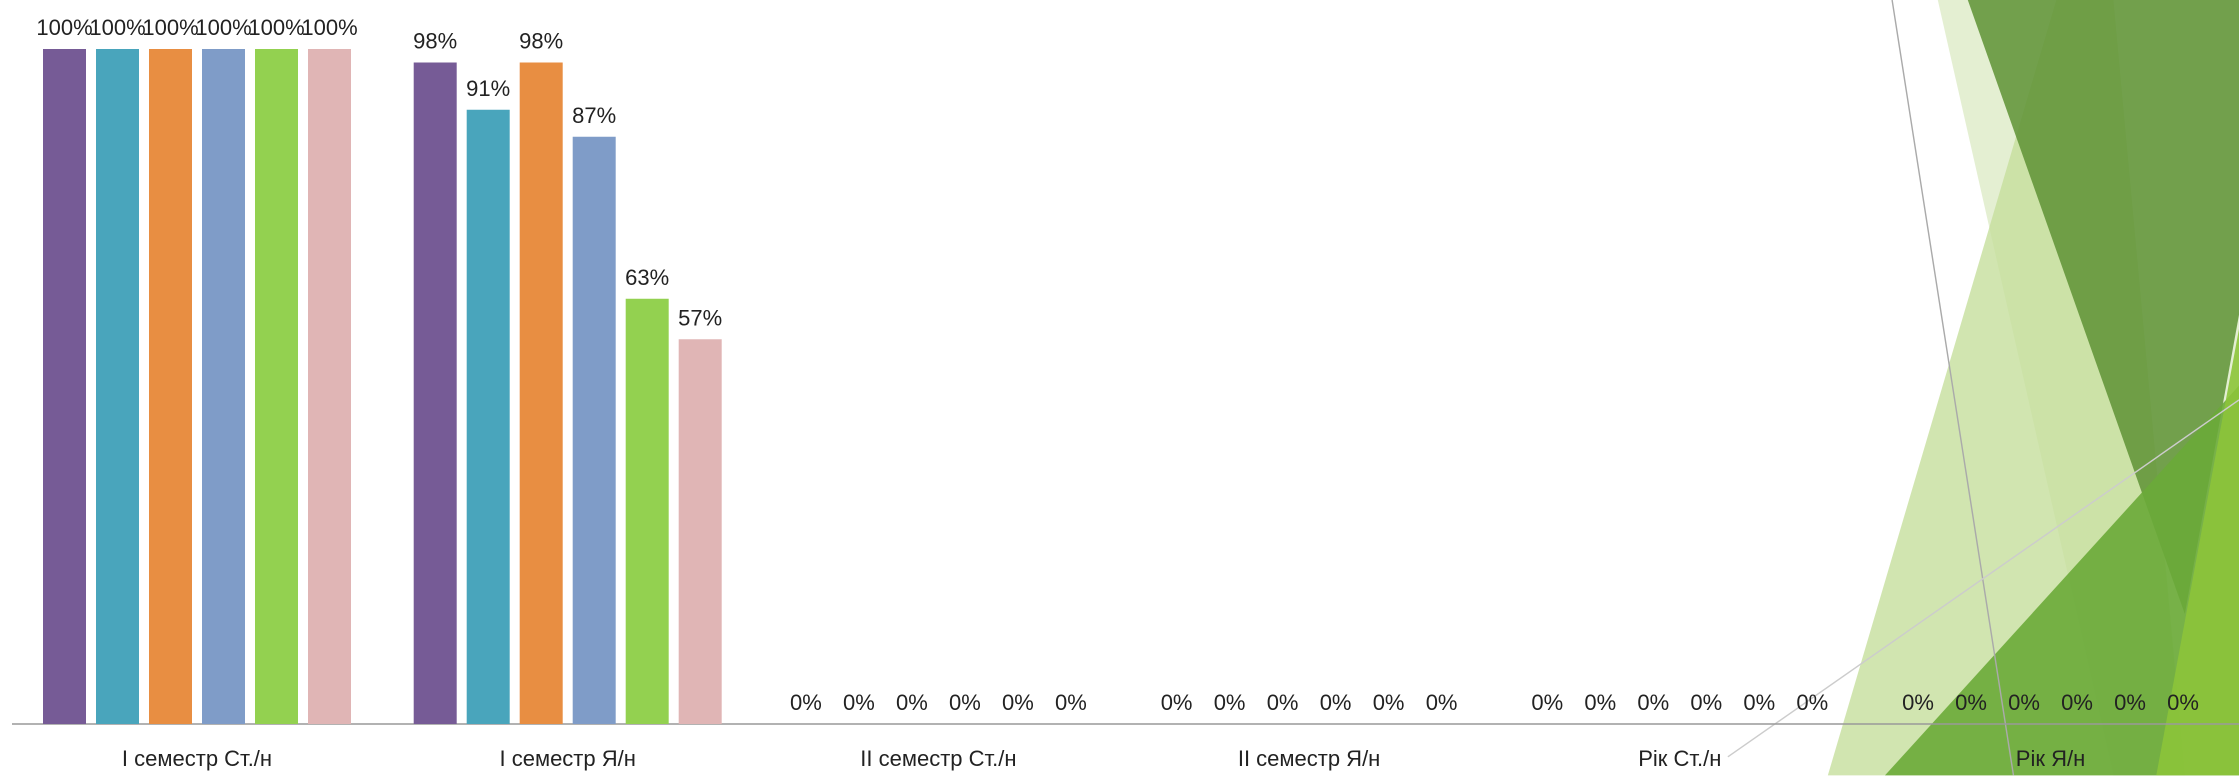  I want to click on data-label: 63%, so click(647, 277).